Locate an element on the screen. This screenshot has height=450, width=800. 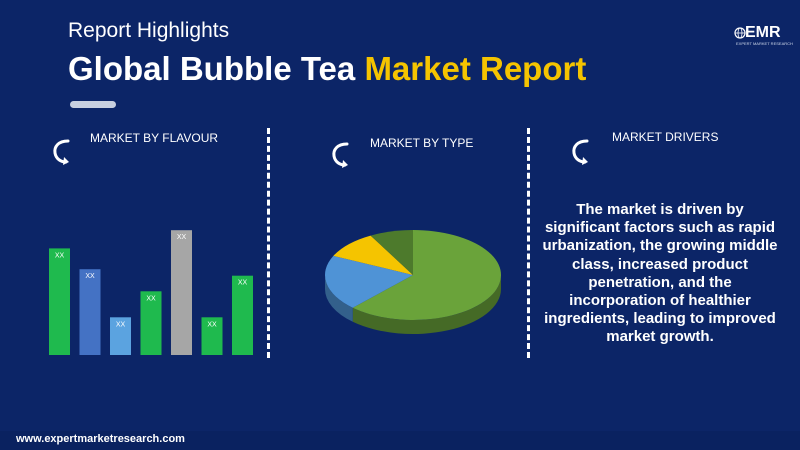
section-label-type: MARKET BY TYPE is located at coordinates (422, 143).